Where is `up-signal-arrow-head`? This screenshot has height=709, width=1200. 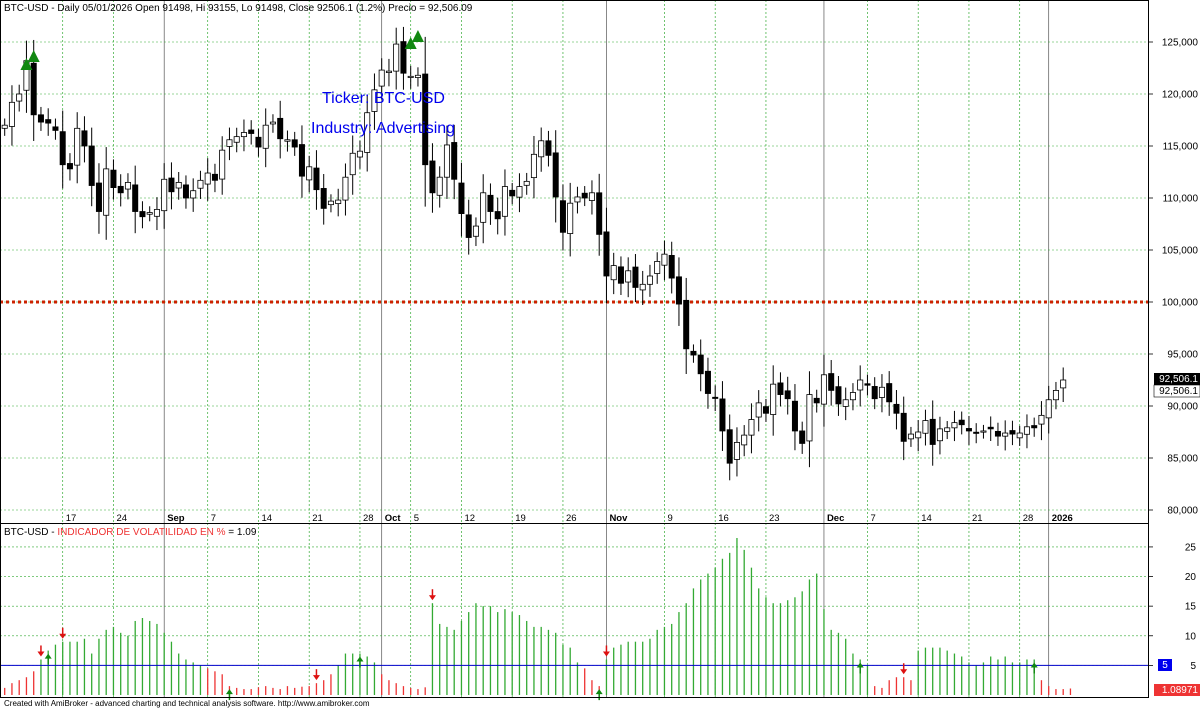
up-signal-arrow-head is located at coordinates (48, 656).